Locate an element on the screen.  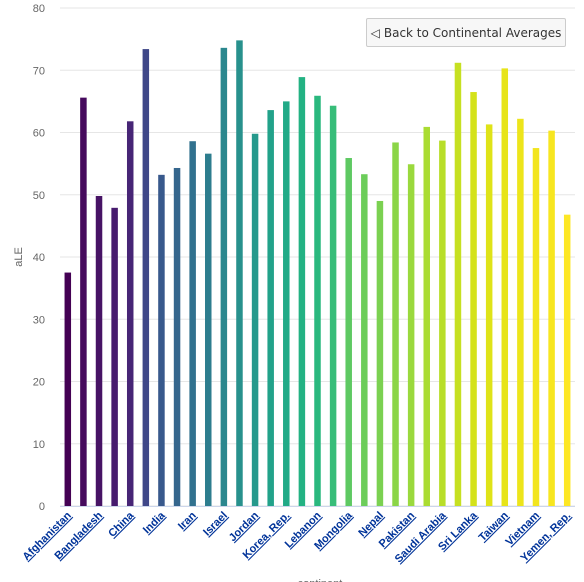
bar-taiwan is located at coordinates (505, 287).